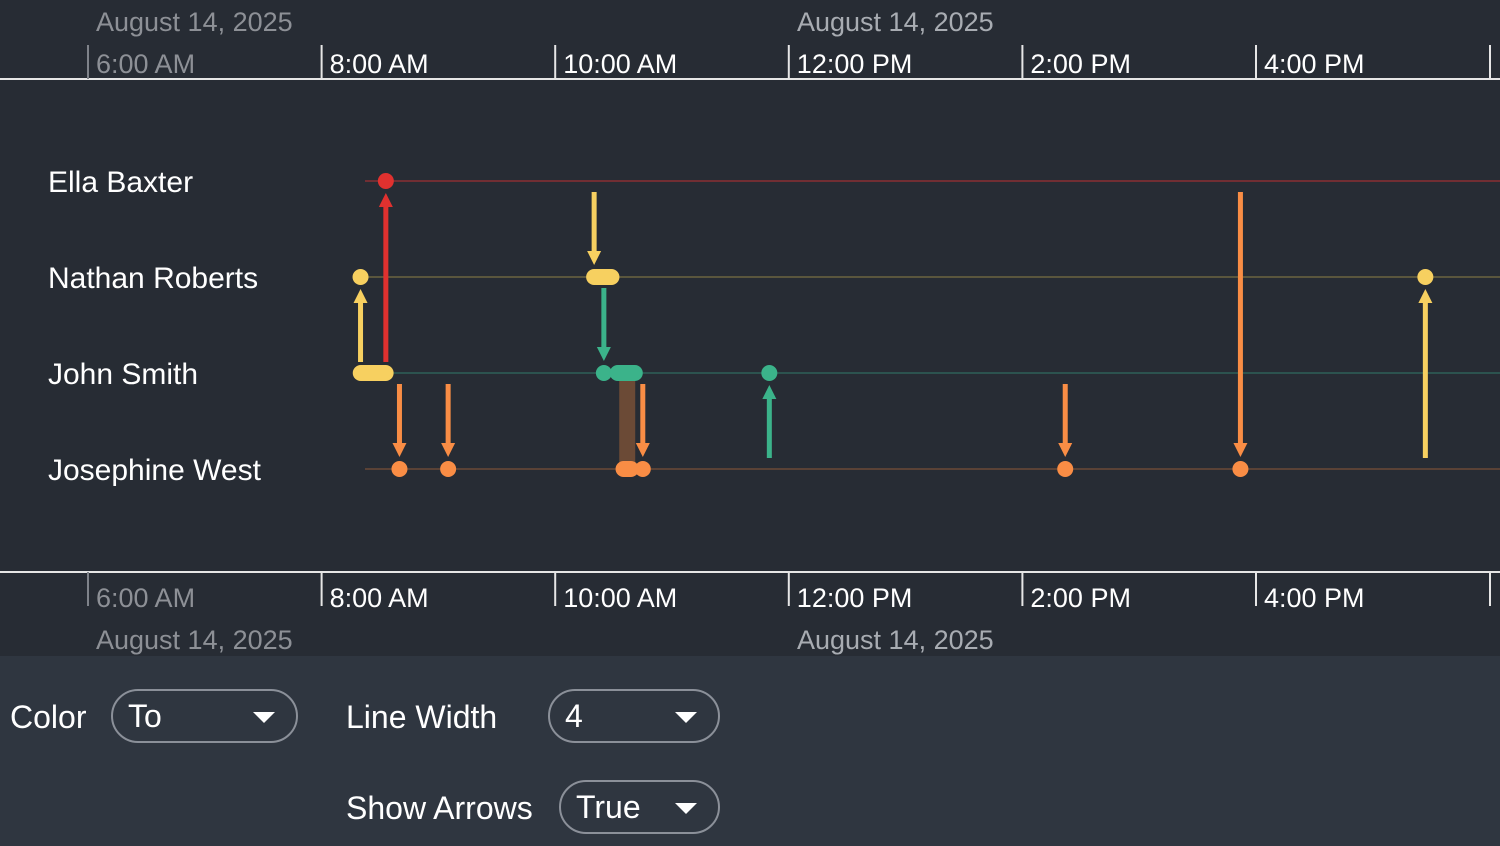 The height and width of the screenshot is (846, 1500). What do you see at coordinates (895, 22) in the screenshot?
I see `top-date-label-1: August 14, 2025` at bounding box center [895, 22].